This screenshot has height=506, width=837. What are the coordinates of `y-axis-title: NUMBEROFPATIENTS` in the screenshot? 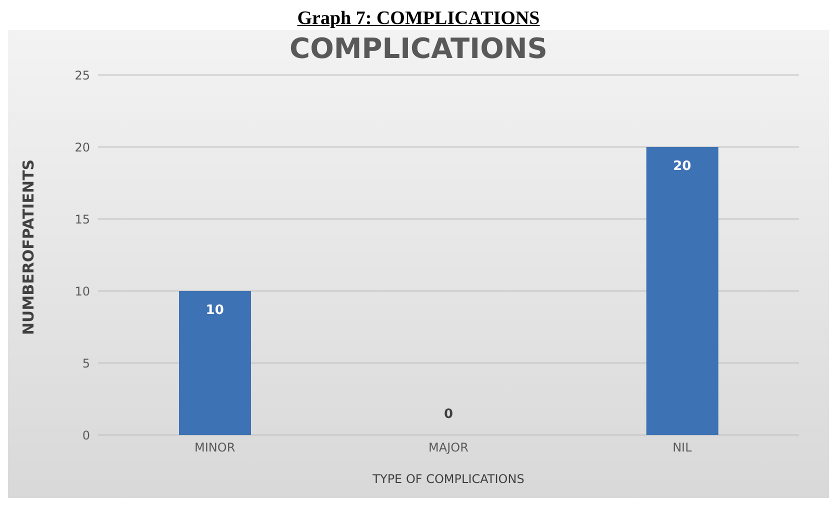 It's located at (28, 247).